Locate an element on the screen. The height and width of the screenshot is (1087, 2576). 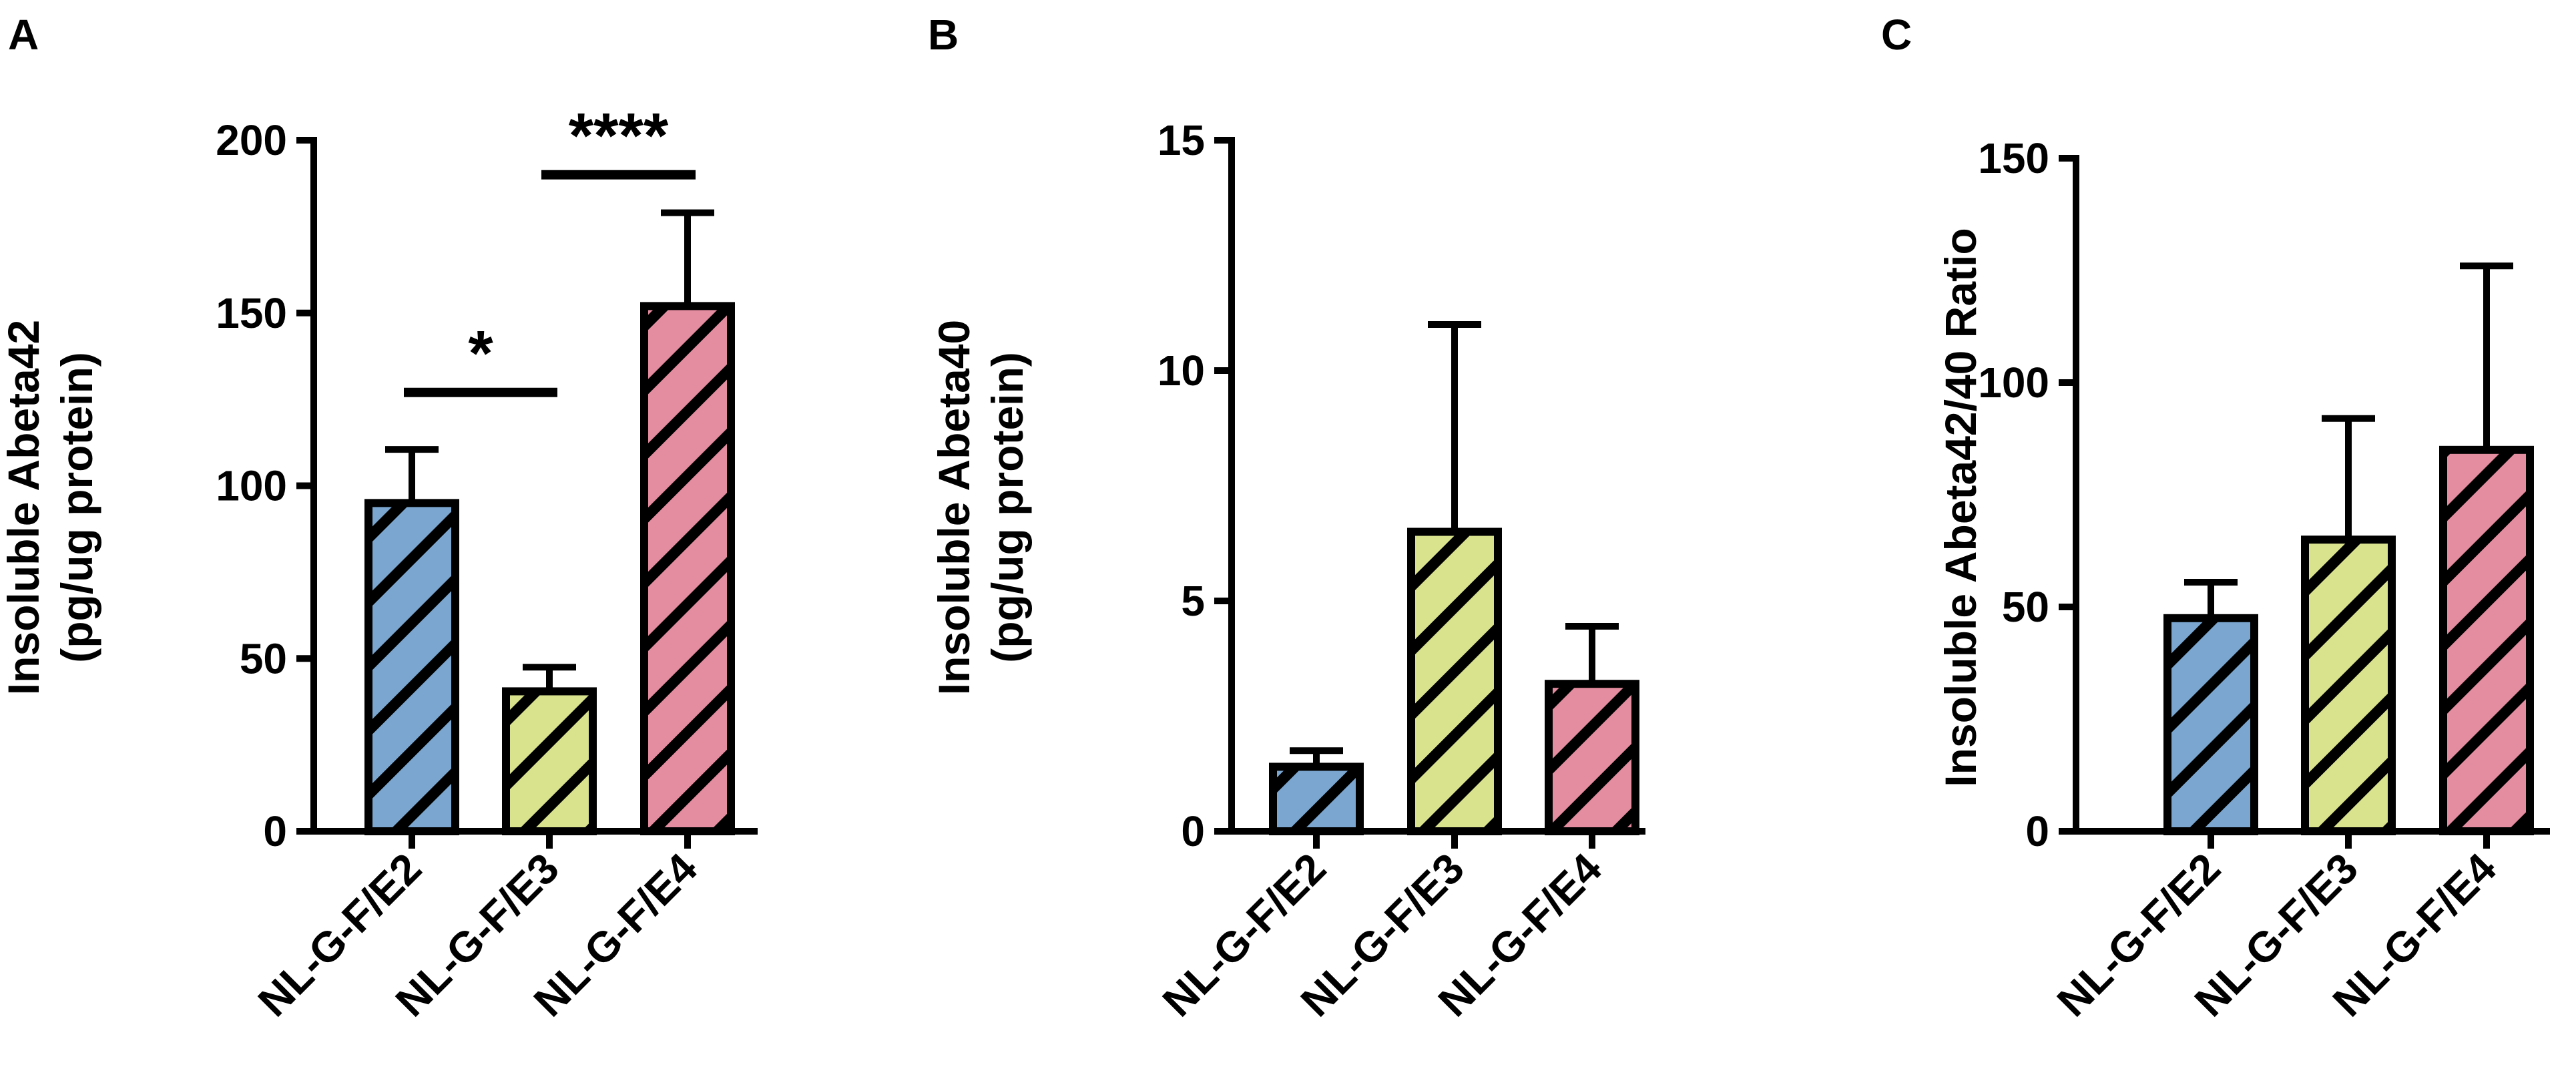
y-axis-label: Insoluble Abeta42/40 Ratio is located at coordinates (1960, 507).